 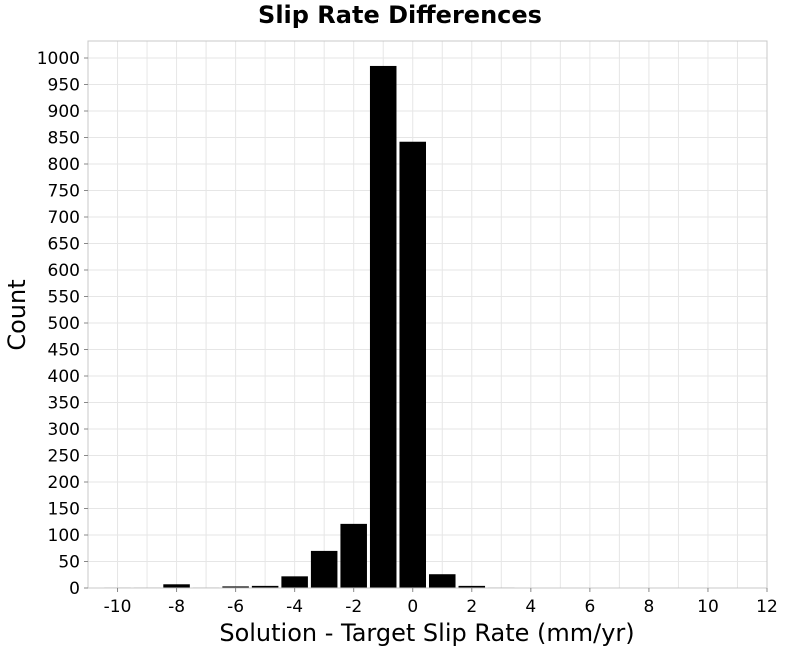 What do you see at coordinates (530, 607) in the screenshot?
I see `x-tick-label: 4` at bounding box center [530, 607].